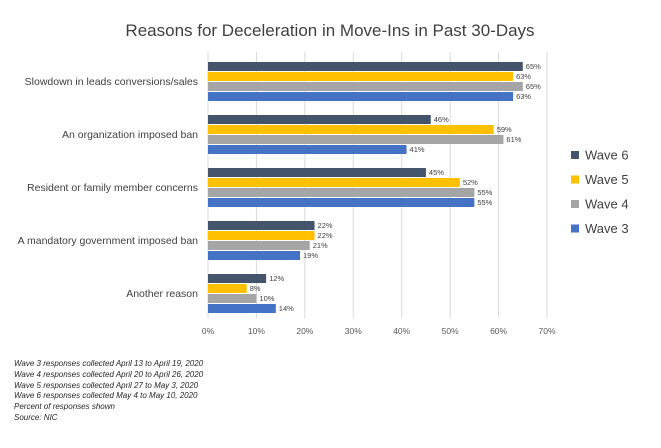 This screenshot has height=448, width=661. Describe the element at coordinates (607, 179) in the screenshot. I see `legend-label: Wave 5` at that location.